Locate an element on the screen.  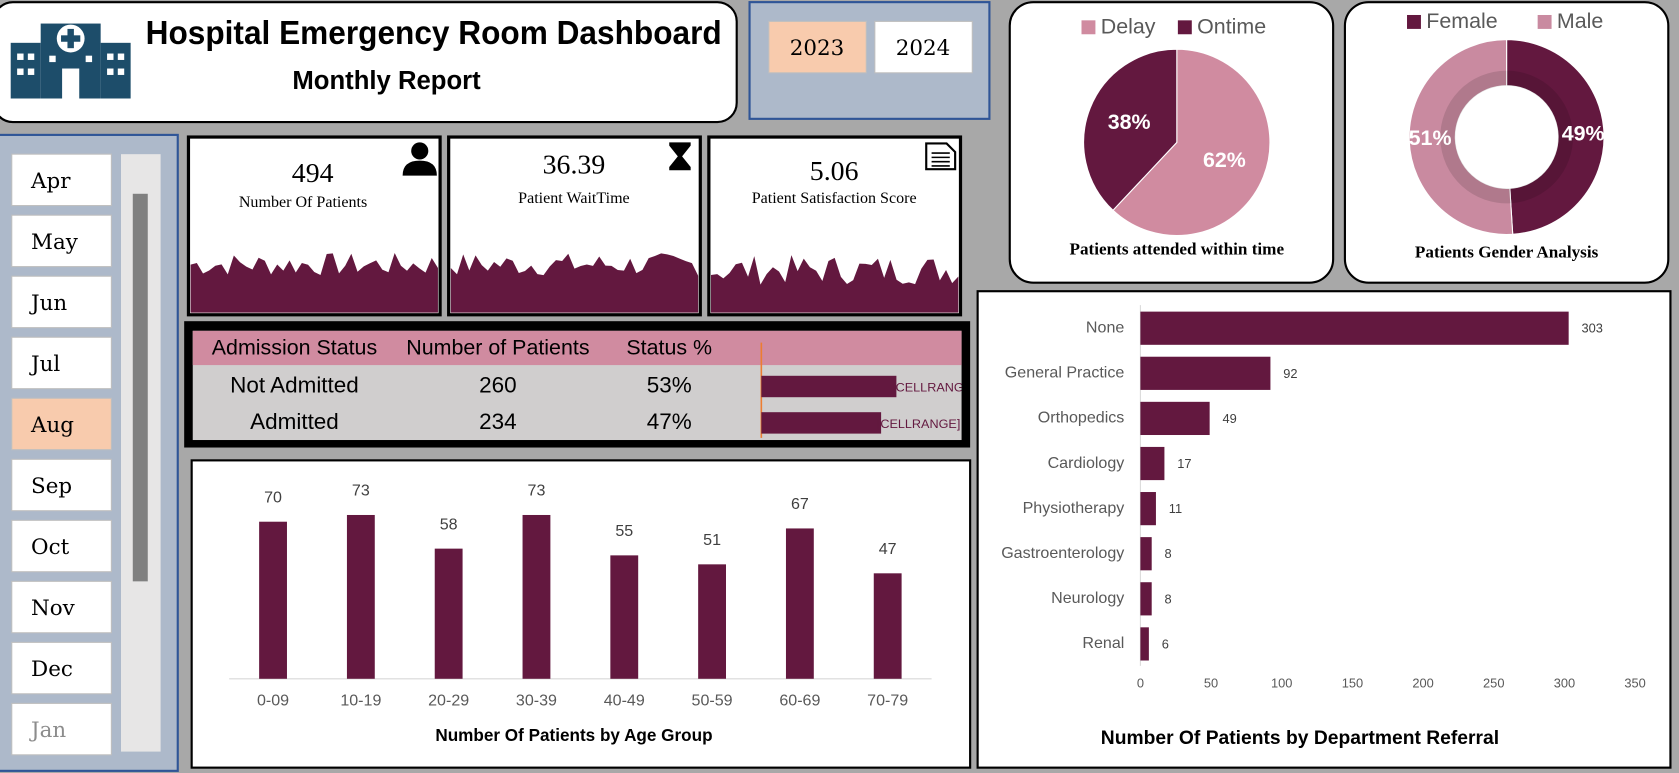
legend-label: Ontime is located at coordinates (1231, 26).